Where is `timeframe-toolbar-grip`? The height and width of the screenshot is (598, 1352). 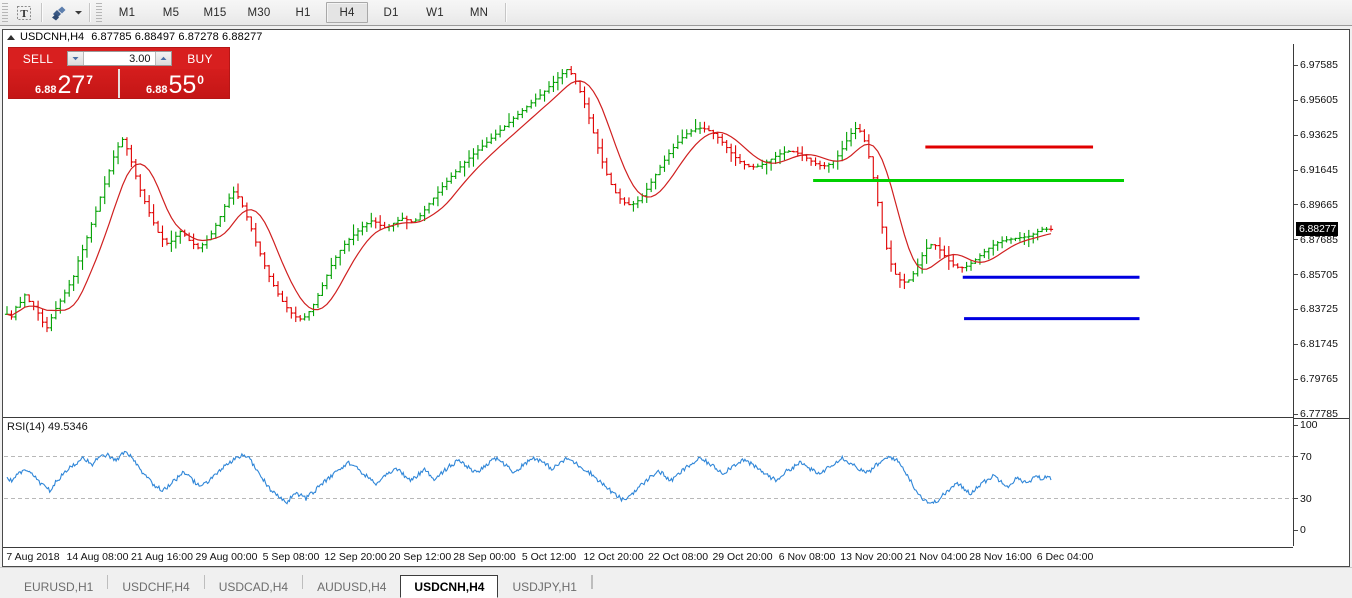
timeframe-toolbar-grip is located at coordinates (99, 12).